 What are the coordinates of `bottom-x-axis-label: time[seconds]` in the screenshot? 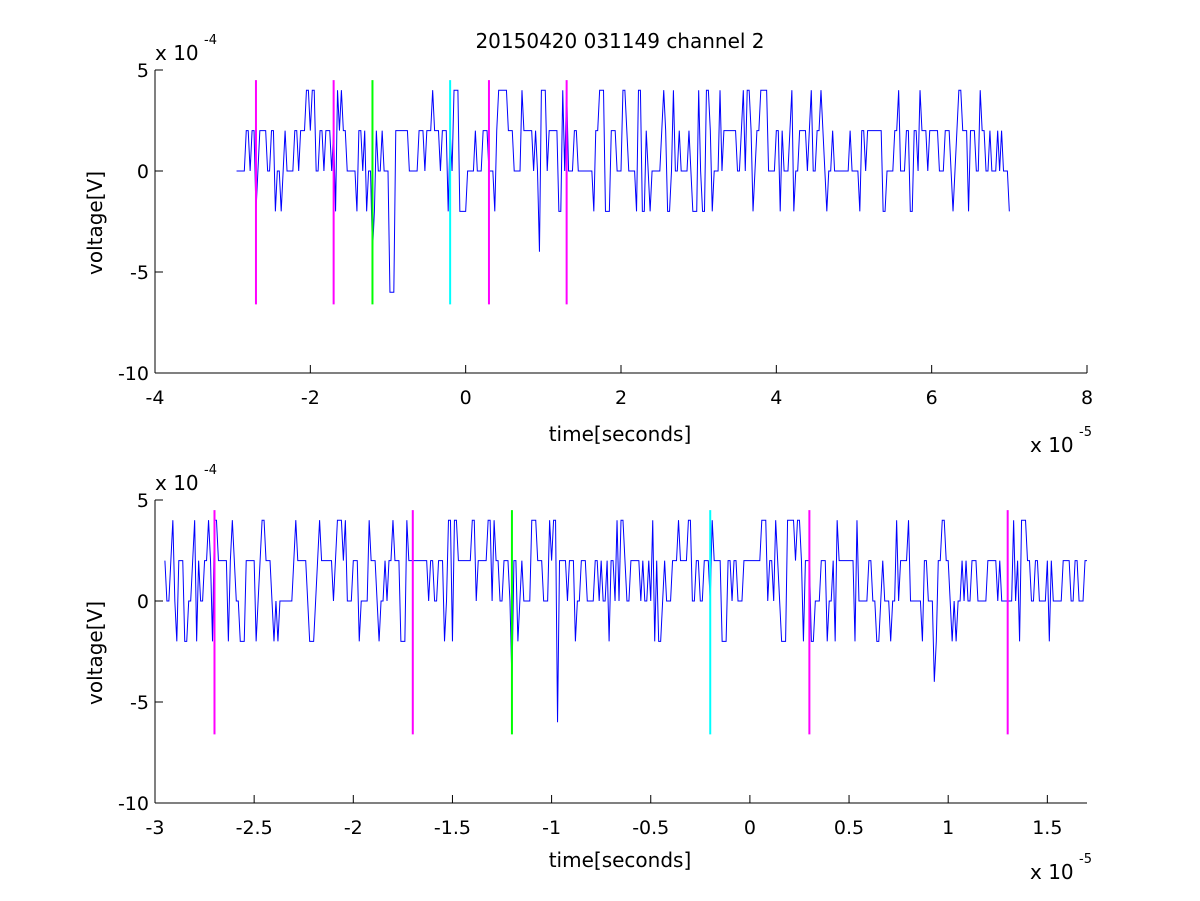 It's located at (620, 860).